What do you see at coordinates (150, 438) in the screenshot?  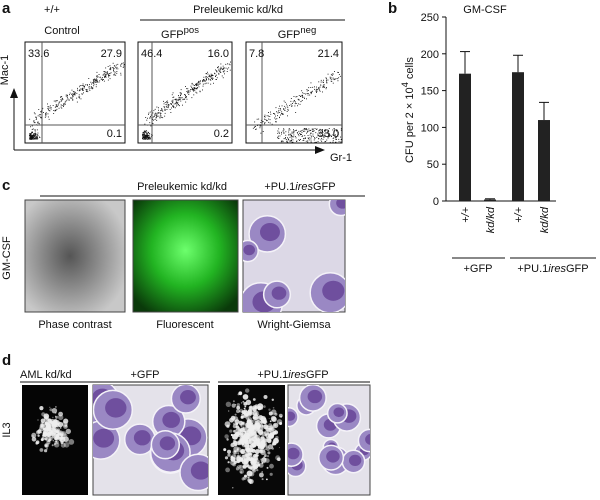 I see `cells` at bounding box center [150, 438].